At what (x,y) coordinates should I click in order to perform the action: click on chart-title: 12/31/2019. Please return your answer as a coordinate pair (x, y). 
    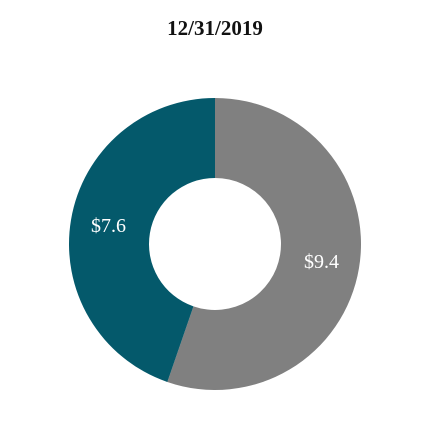
    Looking at the image, I should click on (215, 28).